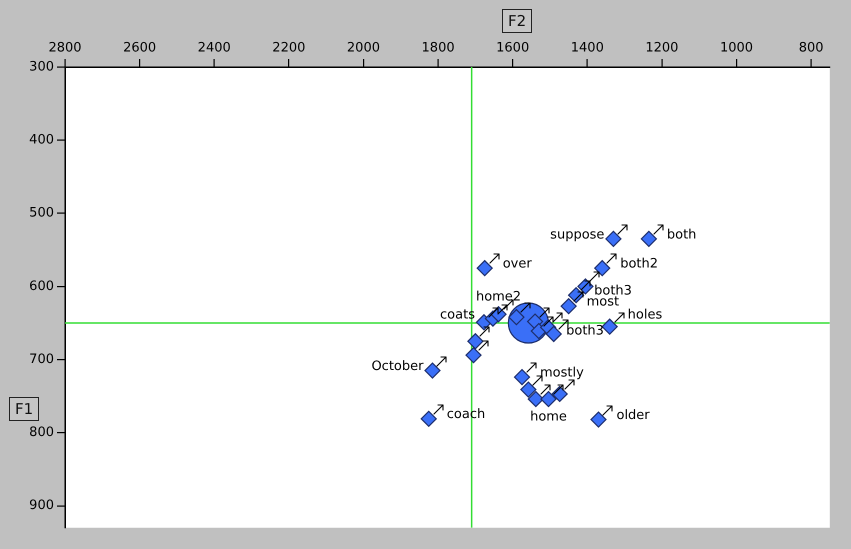 The height and width of the screenshot is (549, 851). Describe the element at coordinates (289, 48) in the screenshot. I see `x-tick-label: 2200` at that location.